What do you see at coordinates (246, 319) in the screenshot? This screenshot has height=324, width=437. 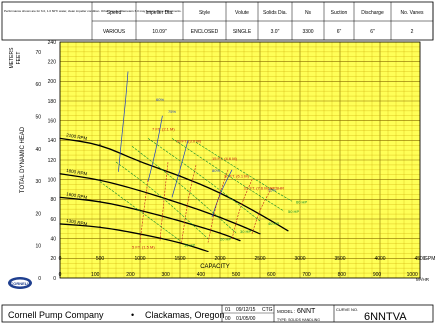 I see `rev-date-00: 01/05/00` at bounding box center [246, 319].